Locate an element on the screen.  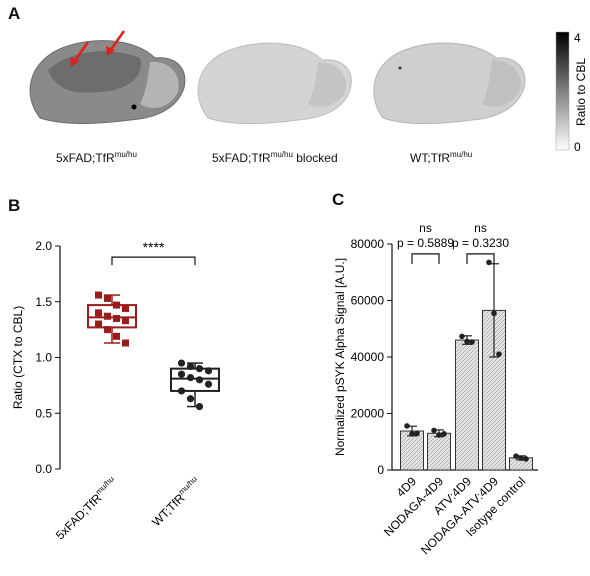
y-tick-label: 0.5 is located at coordinates (43, 413).